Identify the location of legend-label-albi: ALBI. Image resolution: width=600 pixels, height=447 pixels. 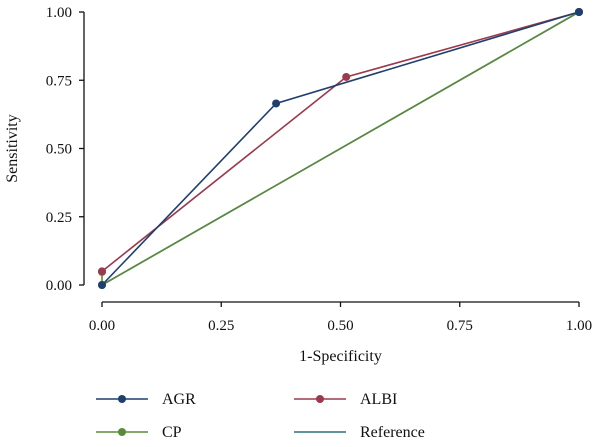
(378, 399).